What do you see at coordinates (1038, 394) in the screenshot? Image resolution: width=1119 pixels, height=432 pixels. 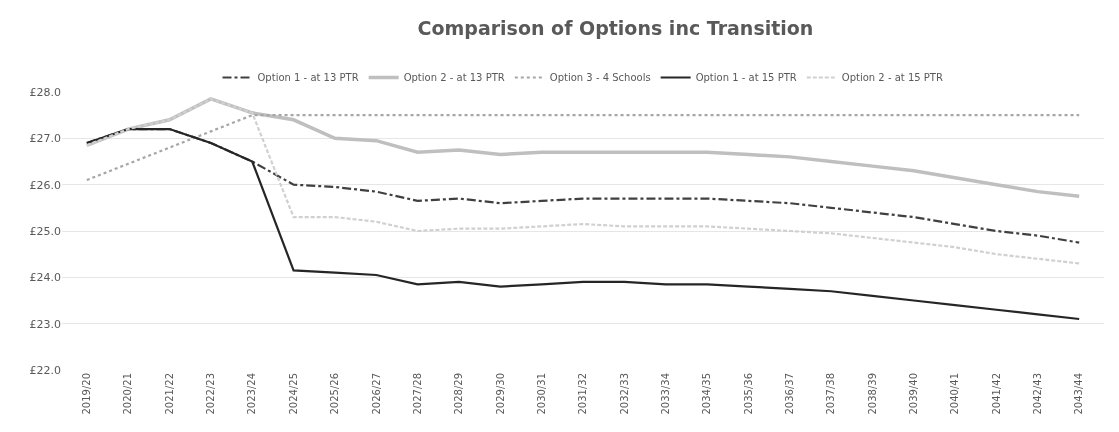 I see `x-tick-label: 2042/43` at bounding box center [1038, 394].